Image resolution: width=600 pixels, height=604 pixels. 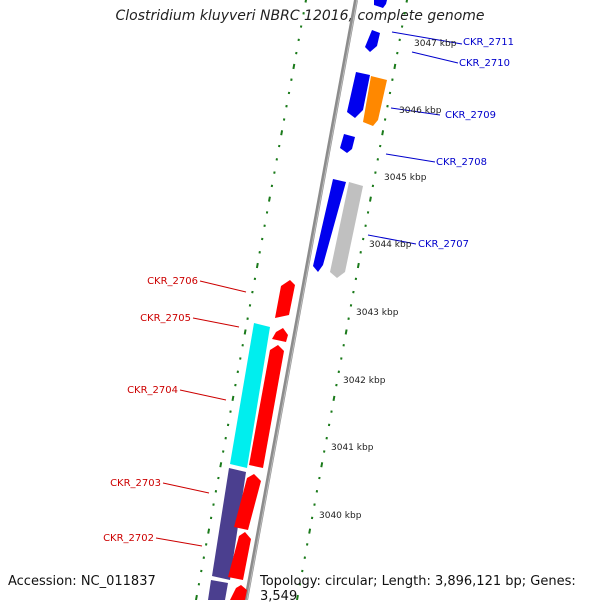 I want to click on gene-label-ckr-2705: CKR_2705, so click(x=165, y=318).